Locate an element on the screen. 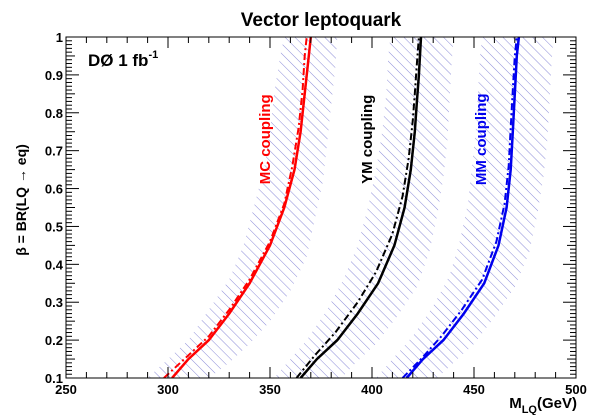  y-tick-label: 0.4 is located at coordinates (54, 264).